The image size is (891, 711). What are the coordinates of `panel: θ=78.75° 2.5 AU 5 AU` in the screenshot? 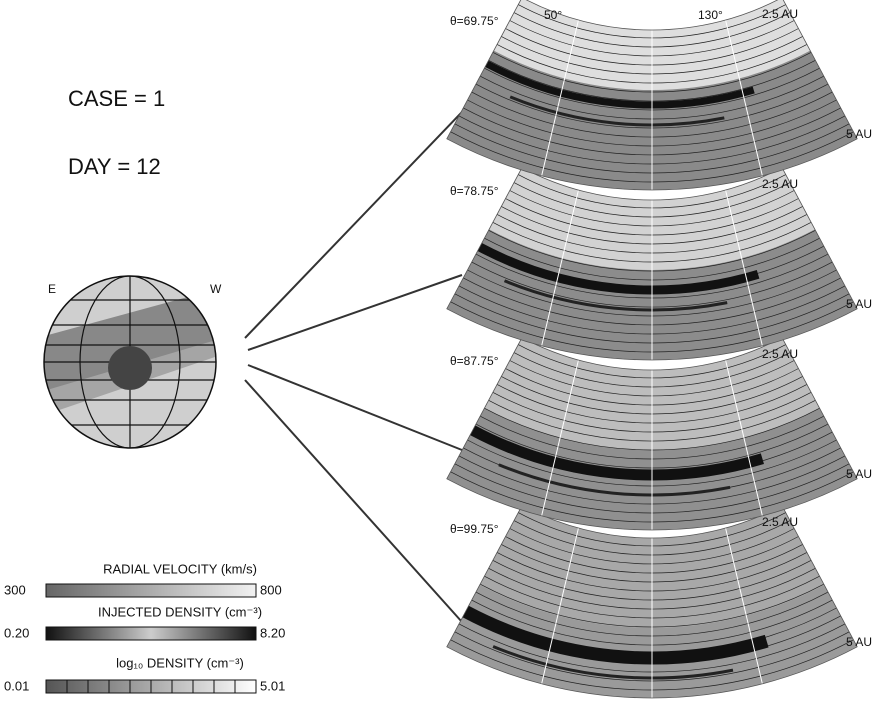 It's located at (659, 264).